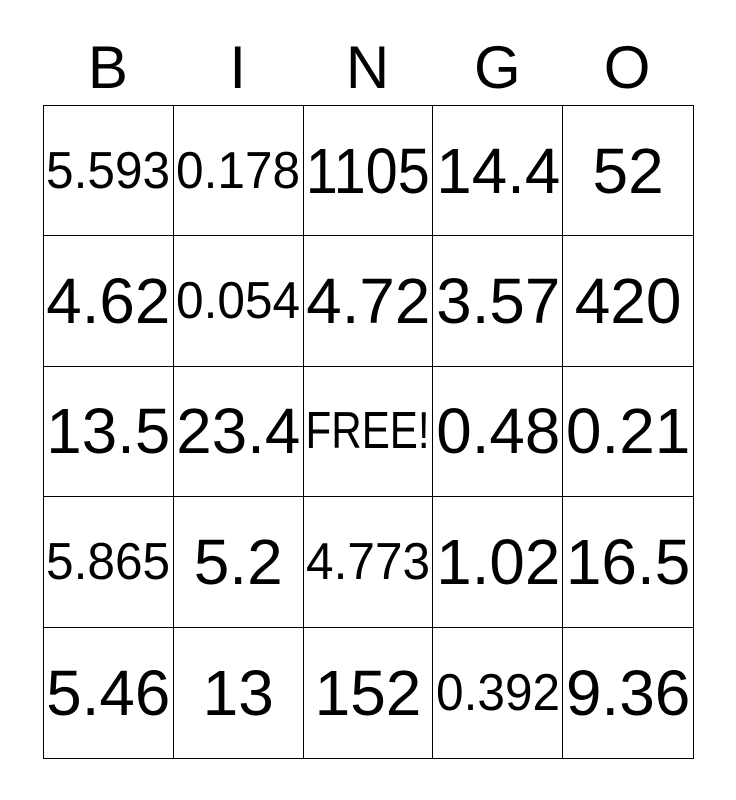 The height and width of the screenshot is (800, 736). I want to click on cell-value: 13, so click(238, 692).